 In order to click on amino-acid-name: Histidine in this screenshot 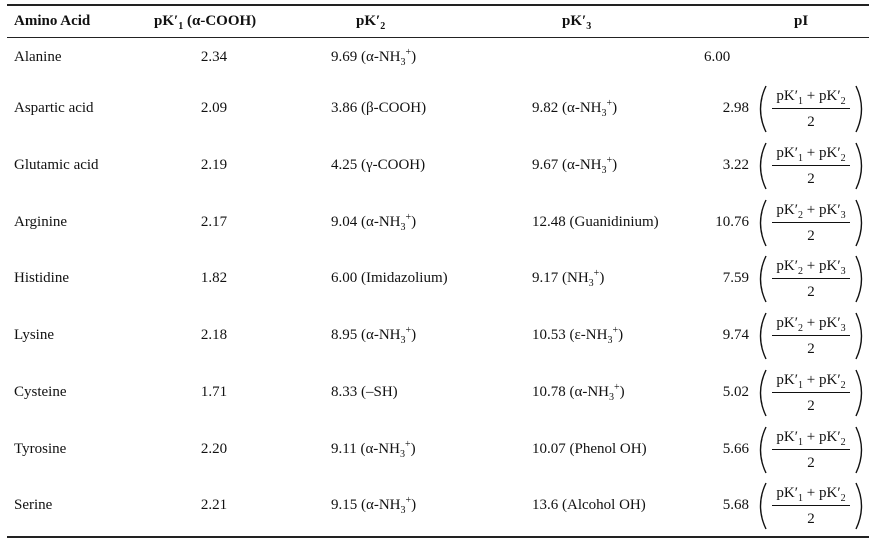, I will do `click(41, 278)`.